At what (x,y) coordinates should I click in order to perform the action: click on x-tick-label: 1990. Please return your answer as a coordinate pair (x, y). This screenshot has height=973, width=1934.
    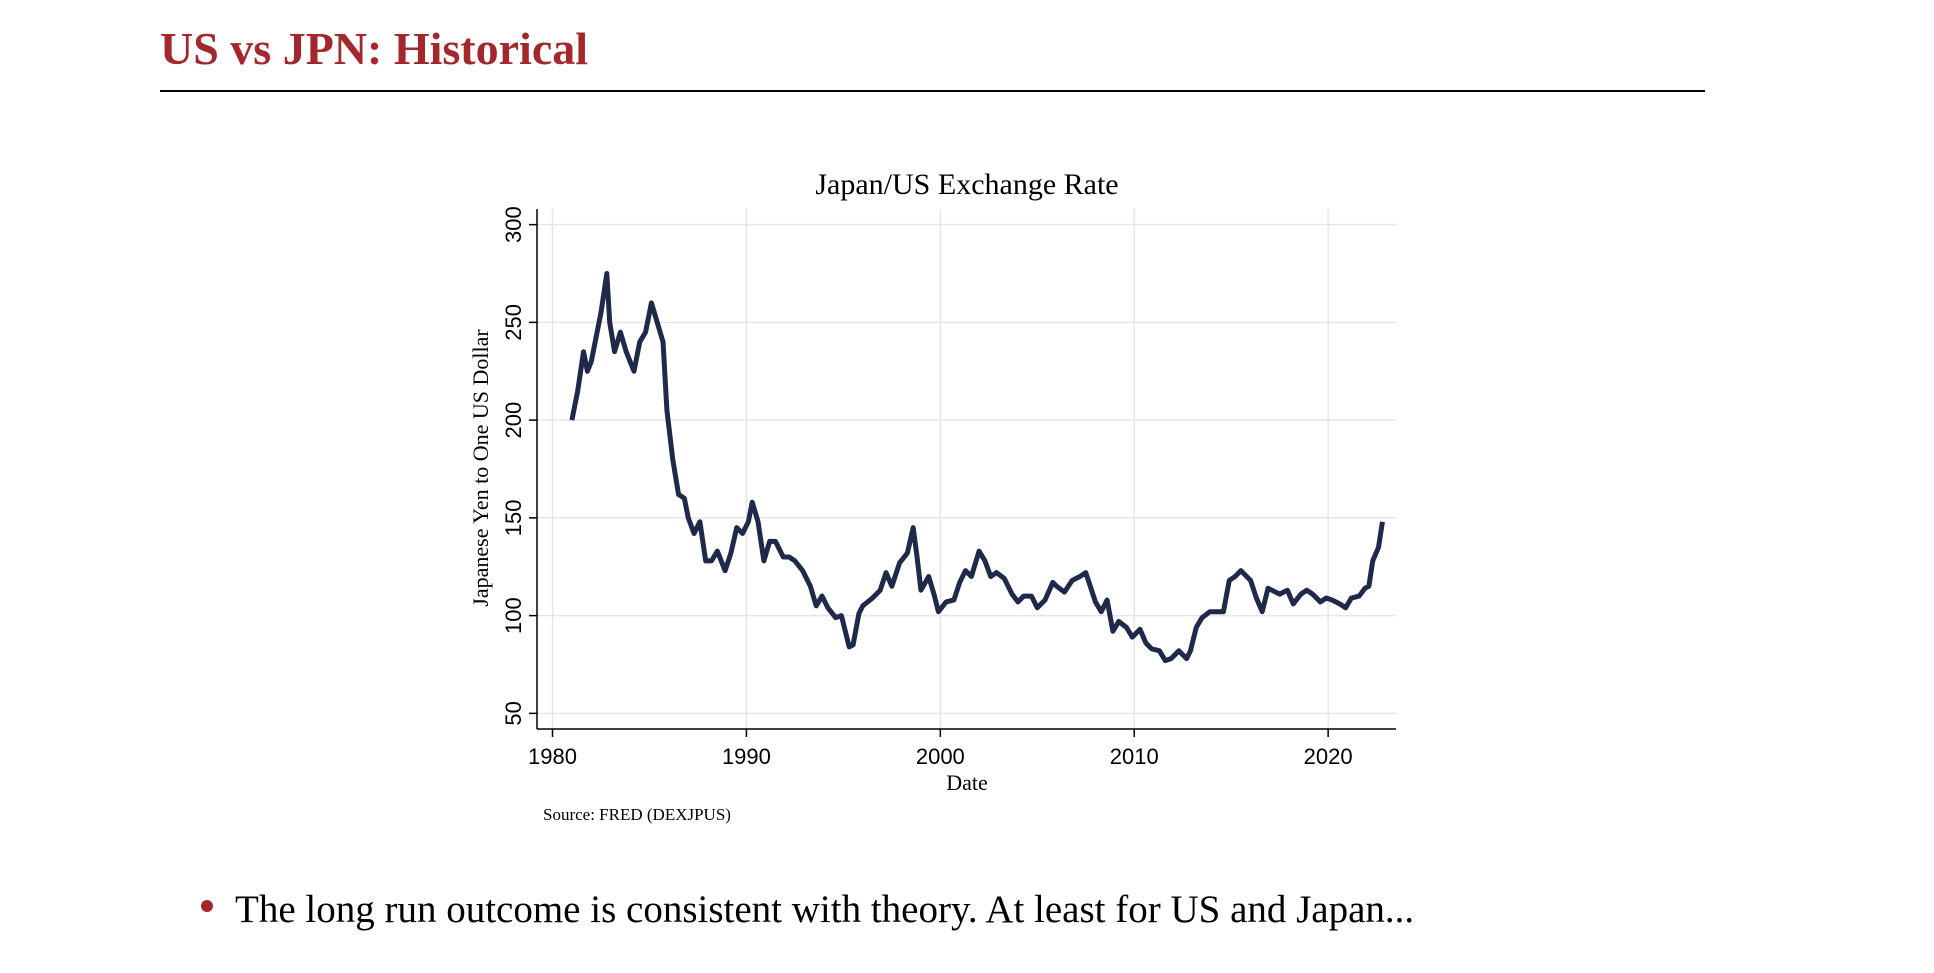
    Looking at the image, I should click on (746, 756).